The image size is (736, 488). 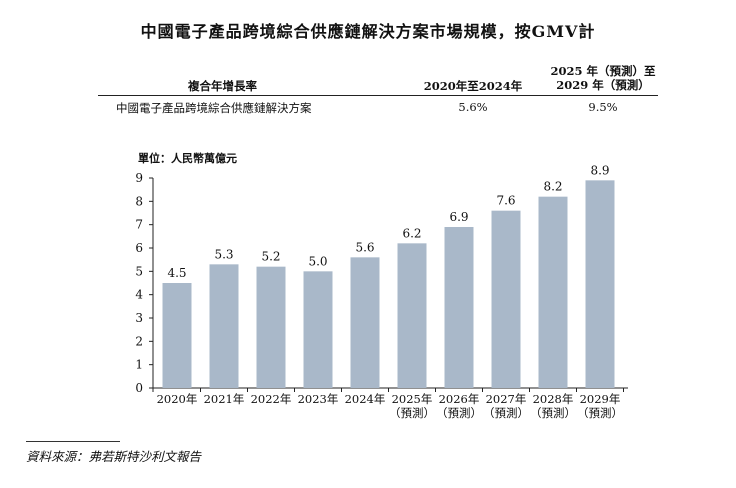 I want to click on bar-value-label: 8.9, so click(x=599, y=170).